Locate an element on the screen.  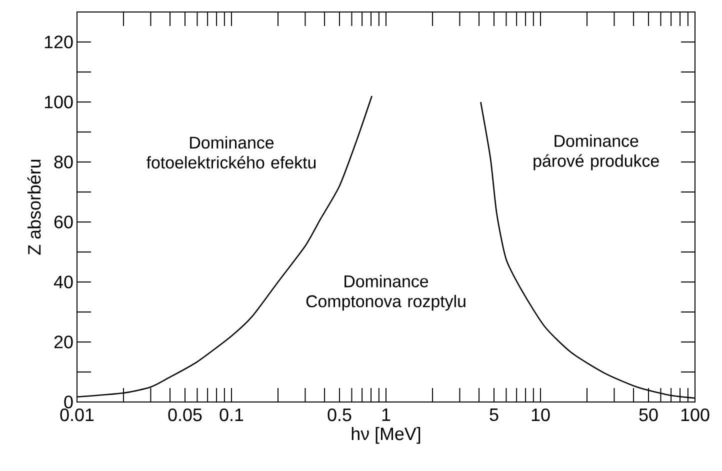
x-tick-label: 0.1 is located at coordinates (232, 415).